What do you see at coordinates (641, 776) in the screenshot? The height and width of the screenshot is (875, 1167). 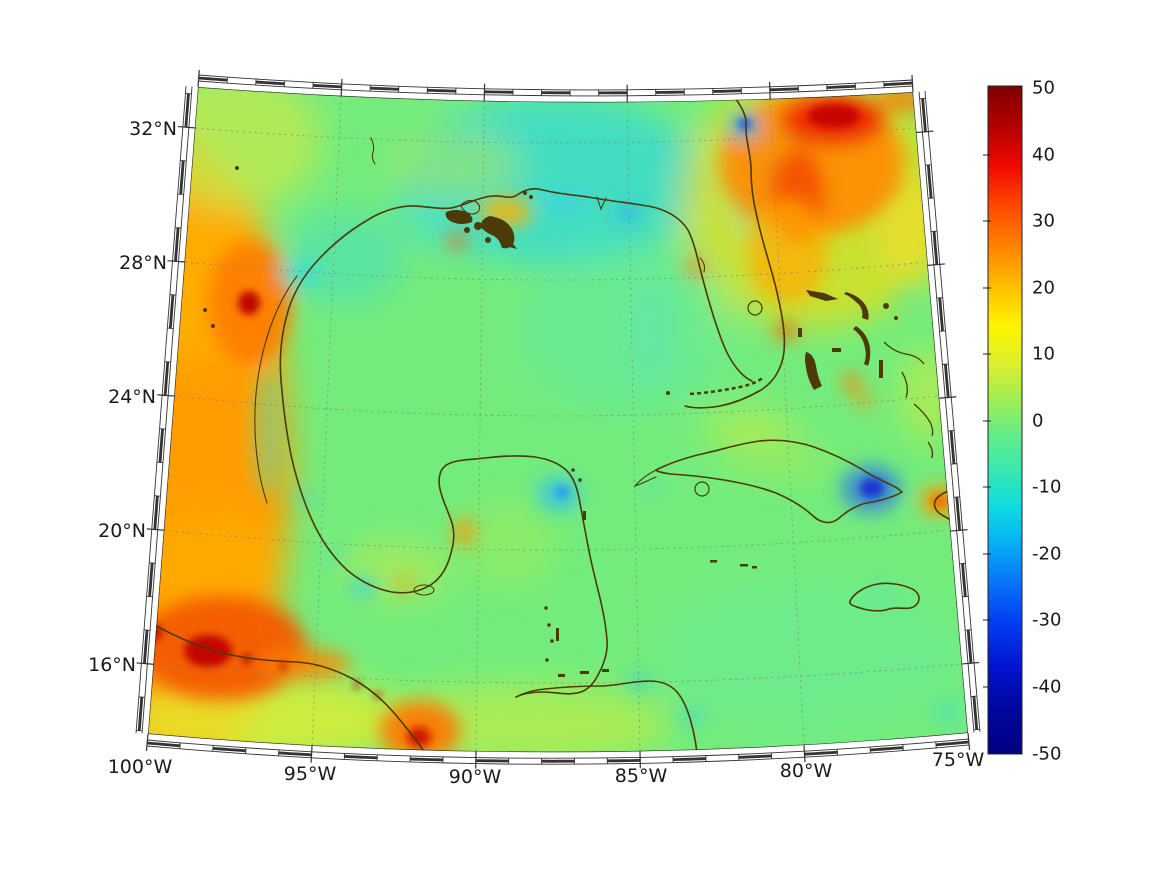 I see `lon-label-85w: 85°W` at bounding box center [641, 776].